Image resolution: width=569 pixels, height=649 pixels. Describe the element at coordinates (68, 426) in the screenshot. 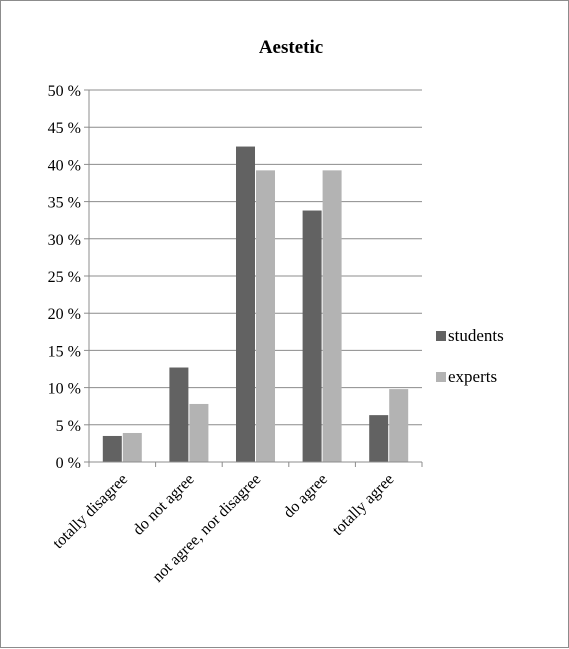

I see `y-tick-label: 5 %` at that location.